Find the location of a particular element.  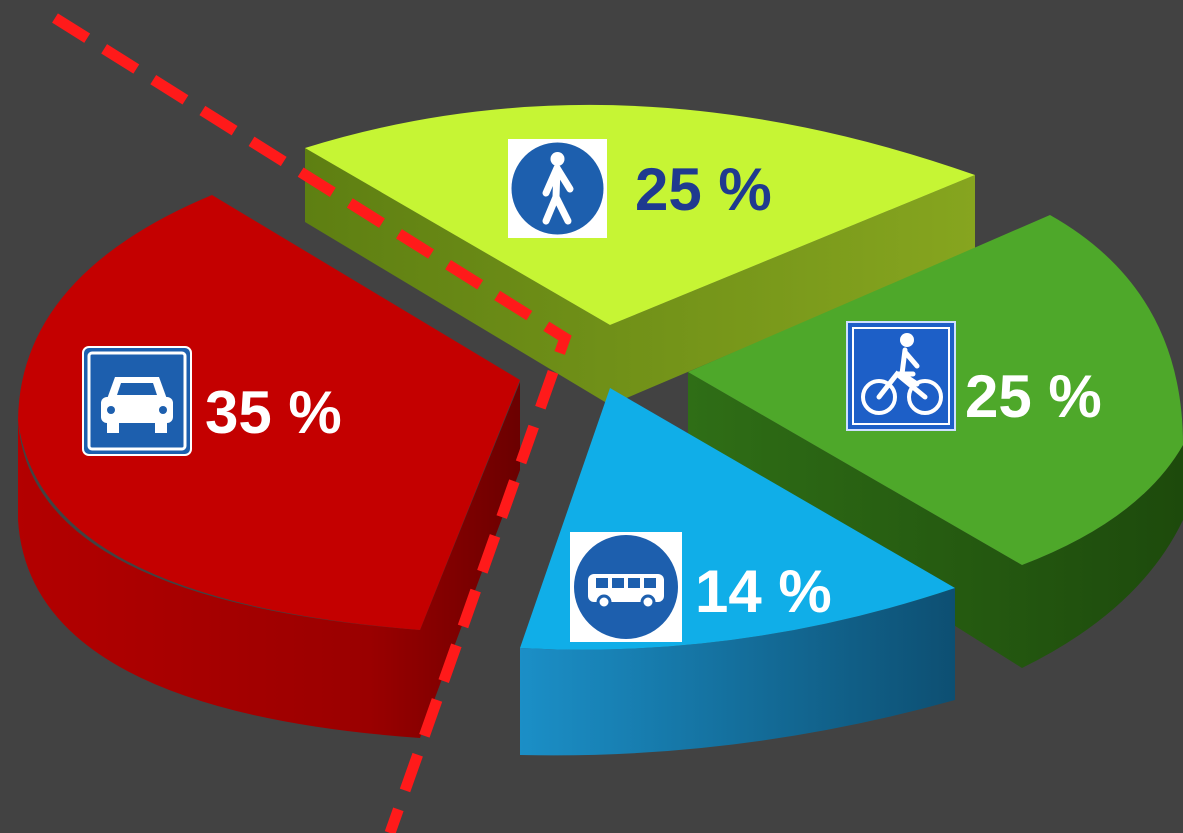

car-icon is located at coordinates (137, 401).